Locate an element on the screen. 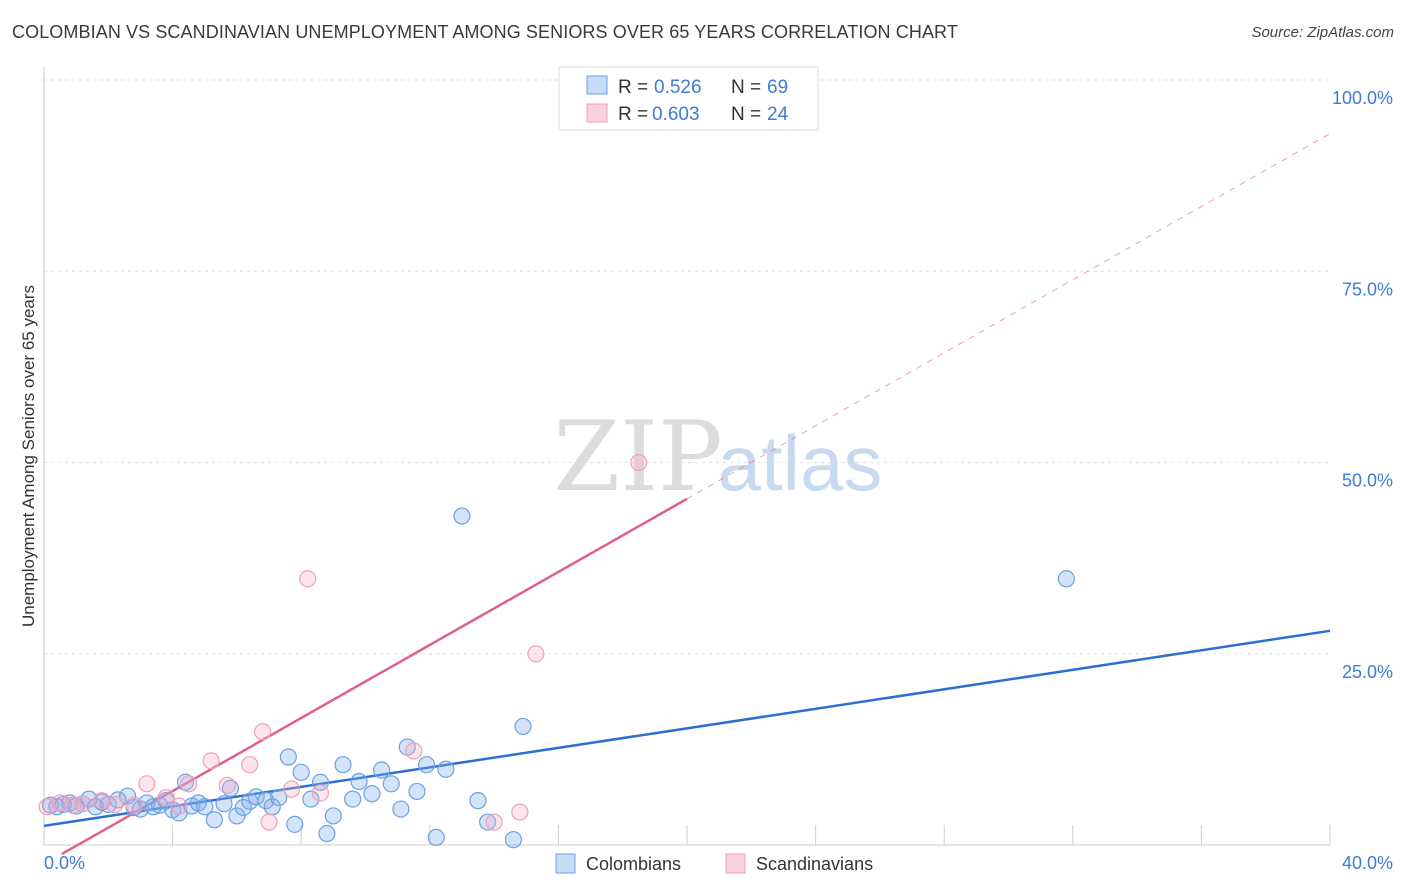  stats-r-label-2: R = is located at coordinates (633, 114).